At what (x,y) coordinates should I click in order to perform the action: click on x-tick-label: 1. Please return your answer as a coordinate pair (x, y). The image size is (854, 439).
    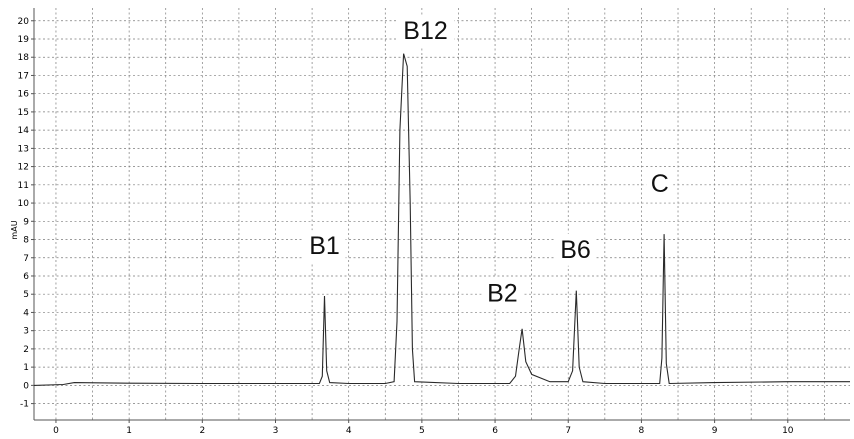
    Looking at the image, I should click on (129, 431).